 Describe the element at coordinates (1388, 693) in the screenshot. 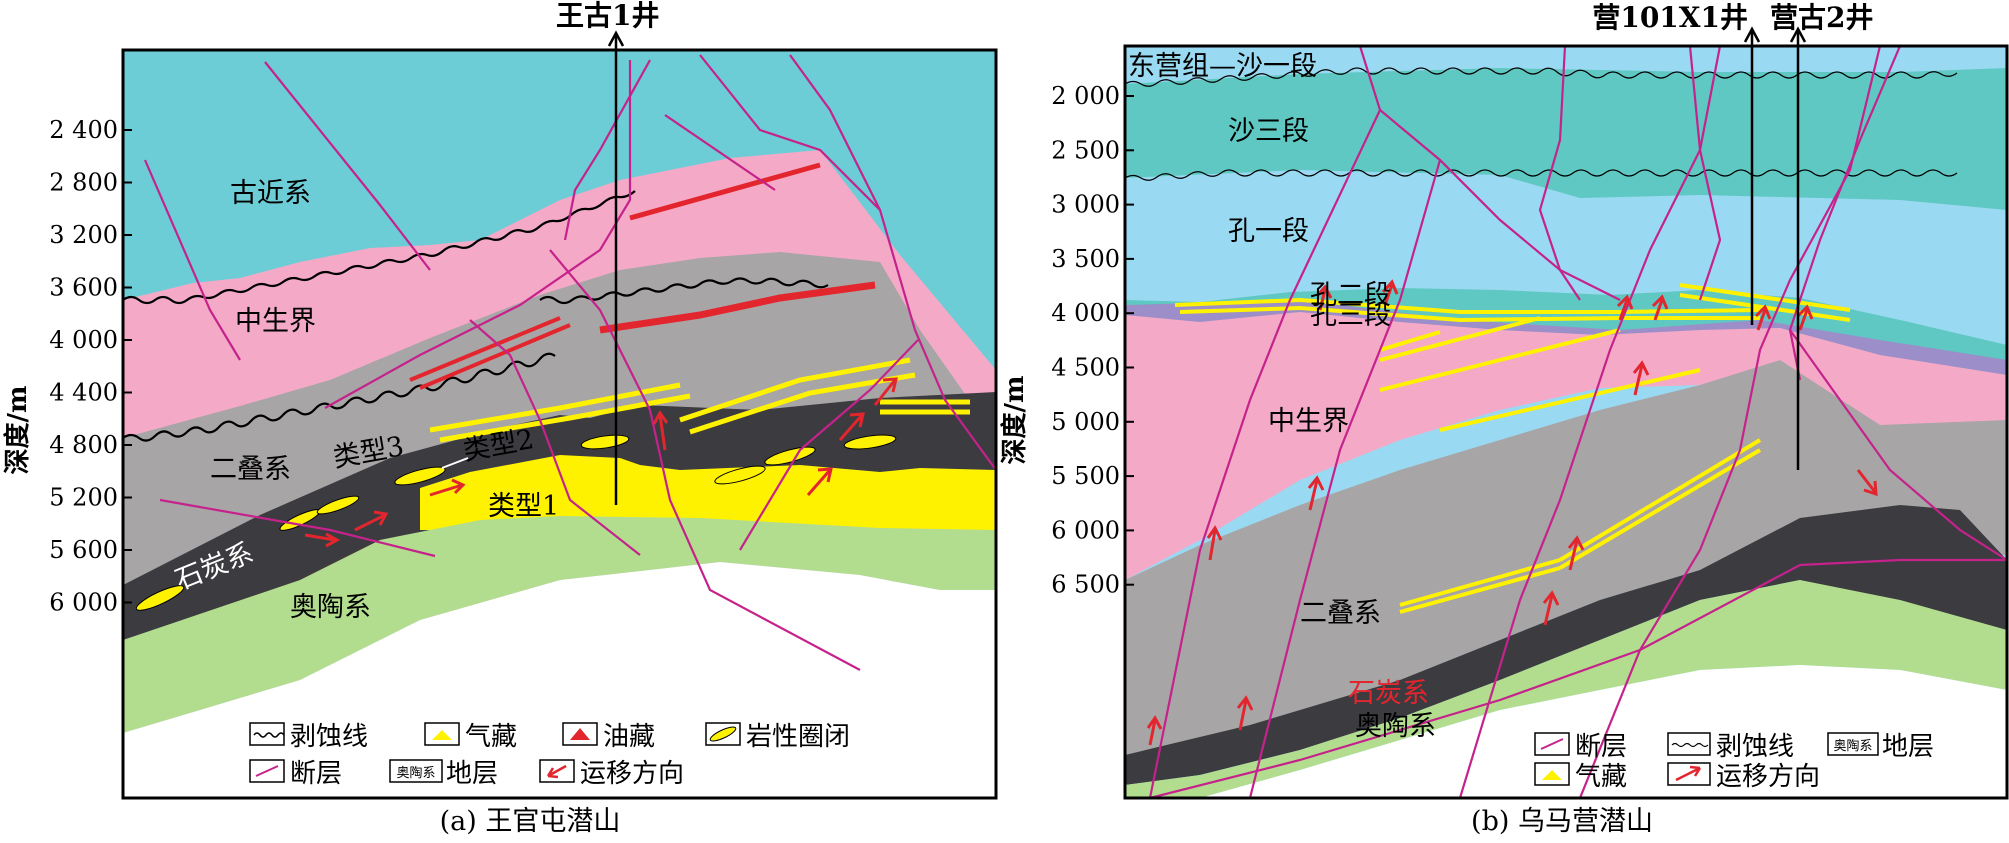

I see `label-carboniferous-b: 石炭系` at that location.